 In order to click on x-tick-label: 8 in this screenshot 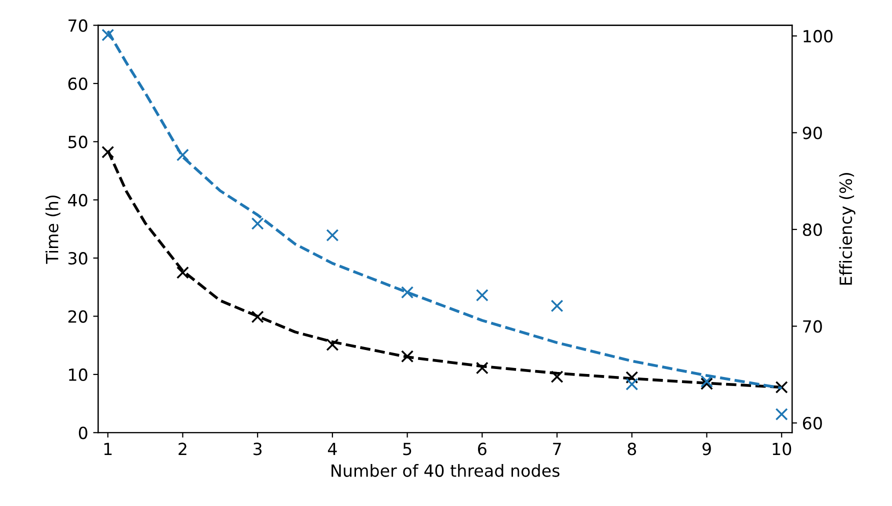, I will do `click(632, 449)`.